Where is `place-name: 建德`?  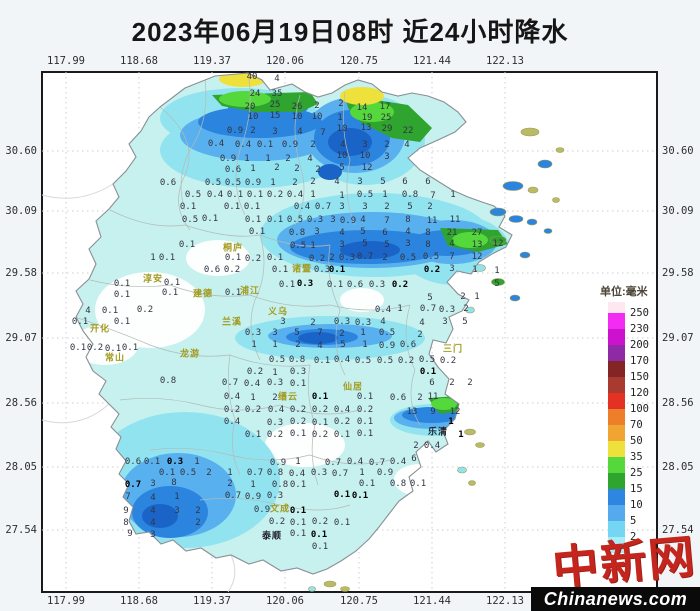
place-name: 建德 is located at coordinates (203, 293).